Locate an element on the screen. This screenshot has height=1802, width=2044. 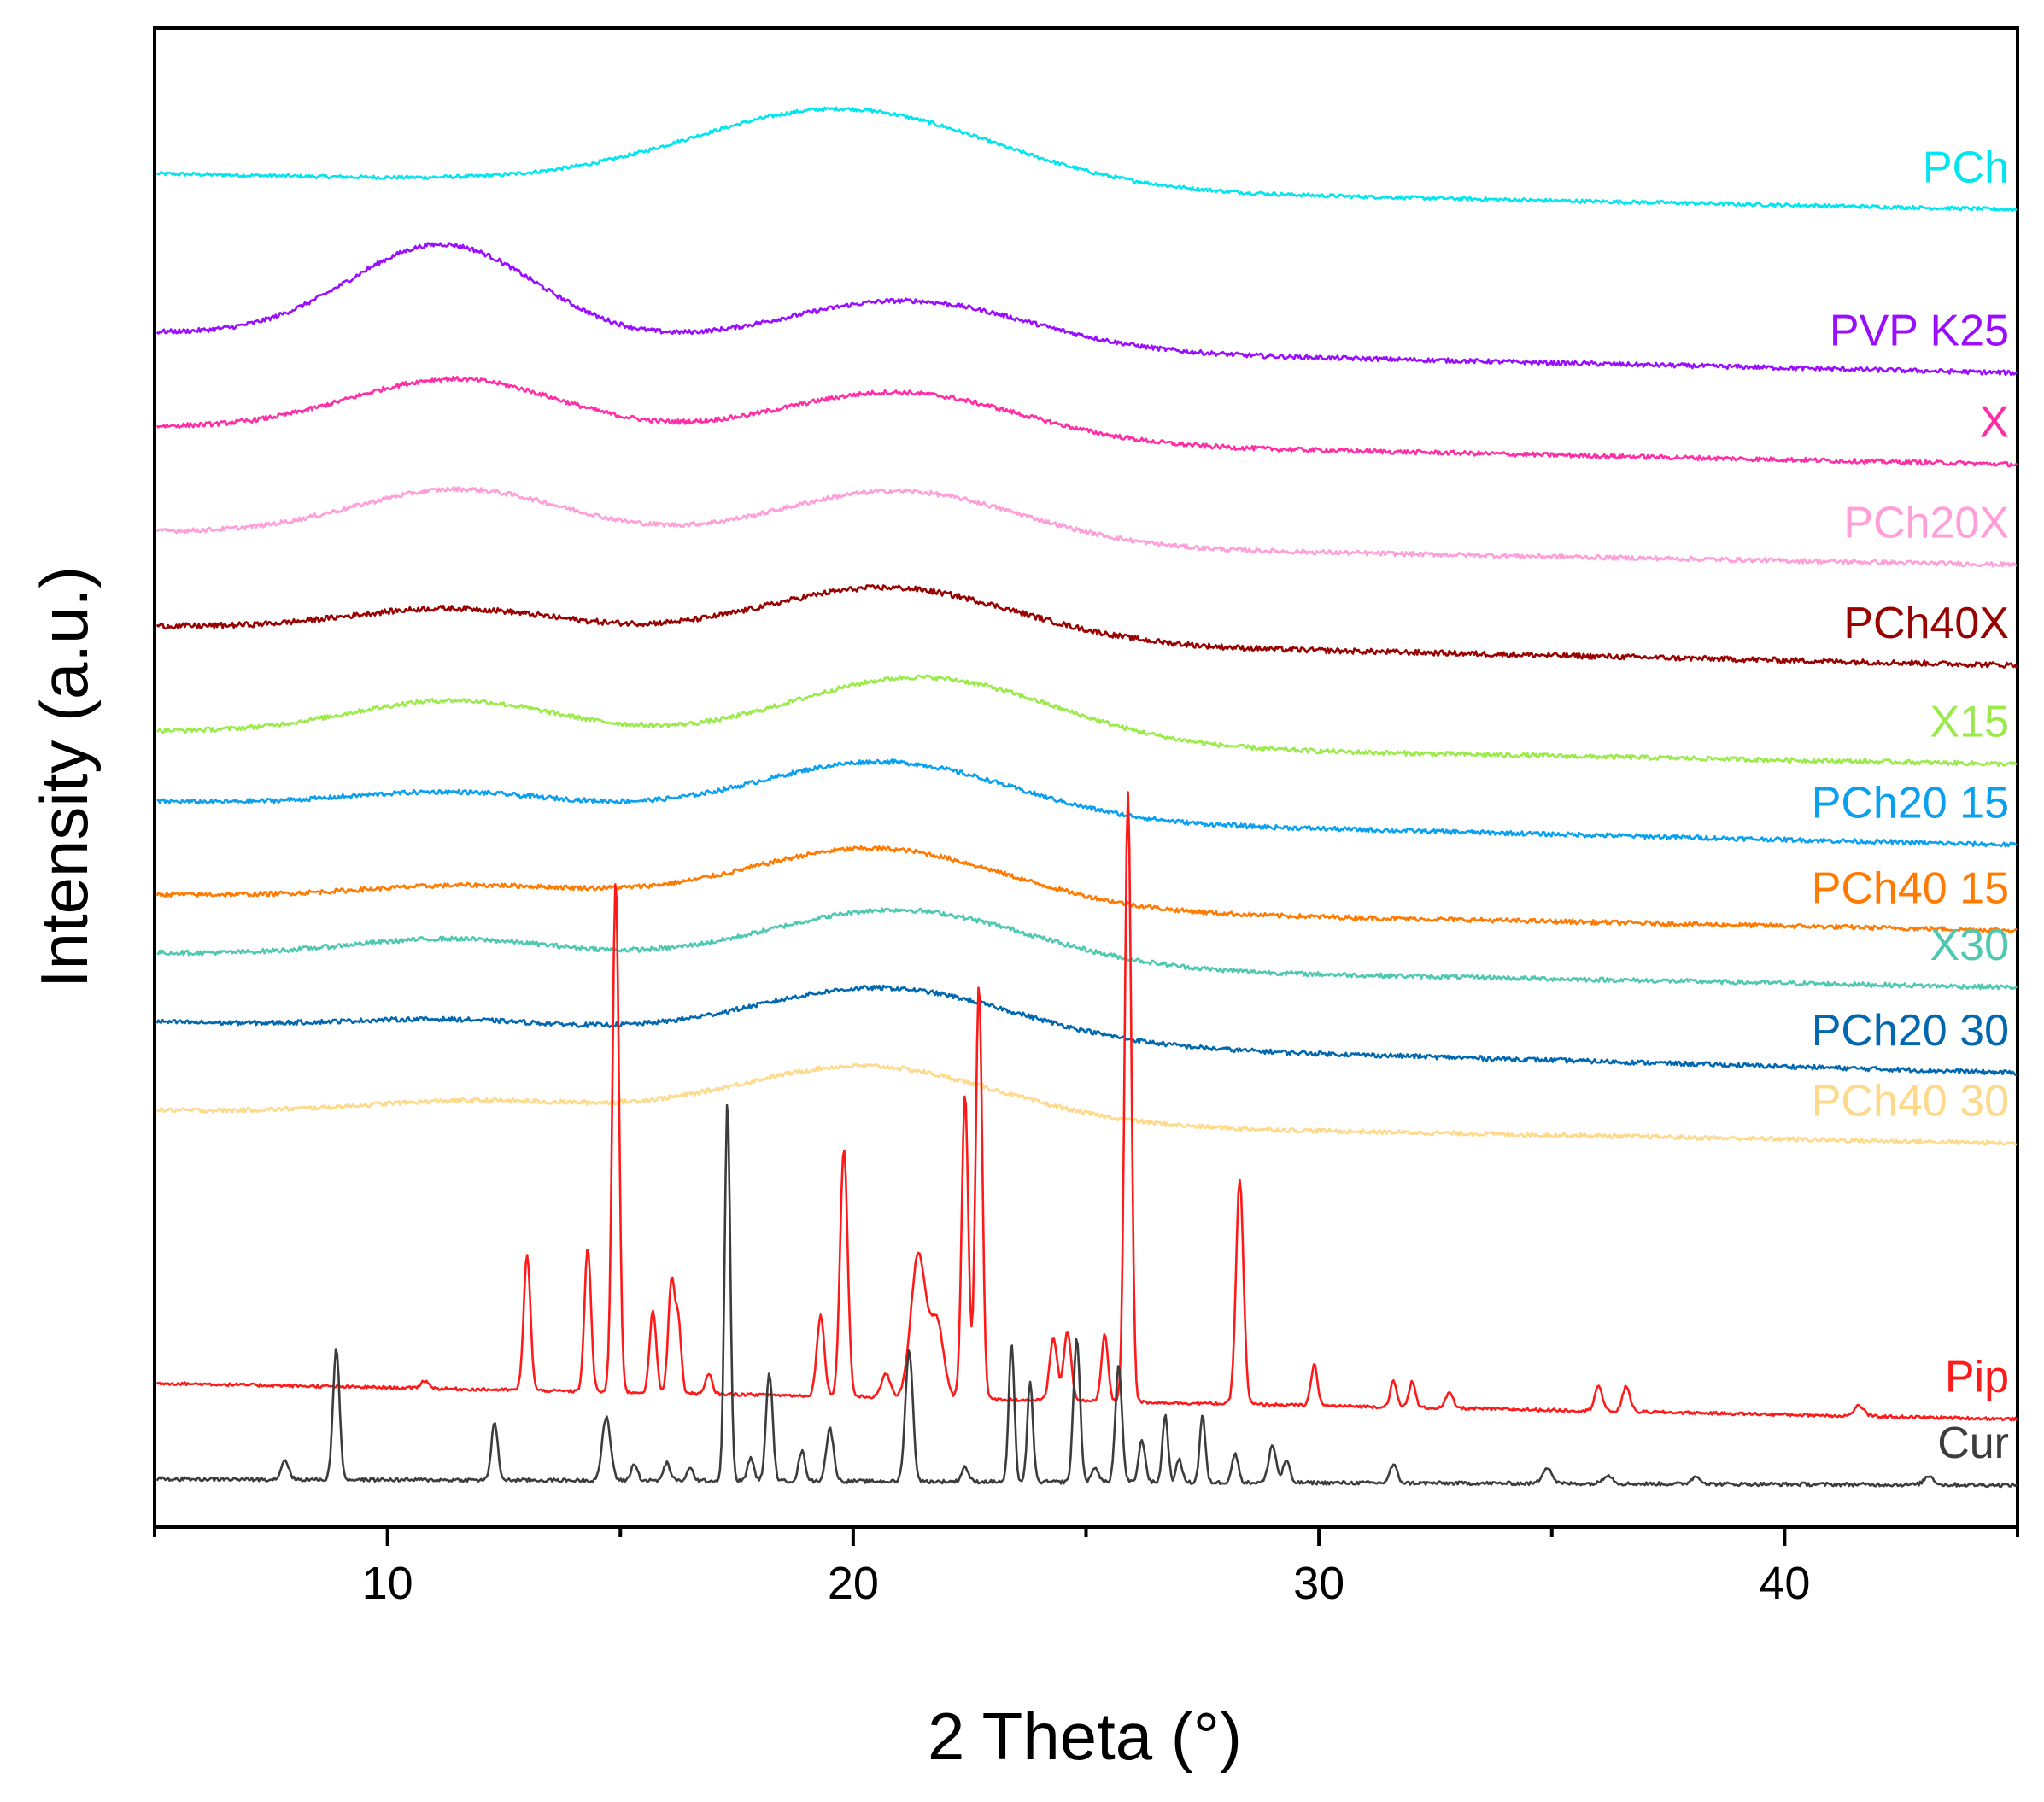
series-line-pvp-k25 is located at coordinates (1086, 309).